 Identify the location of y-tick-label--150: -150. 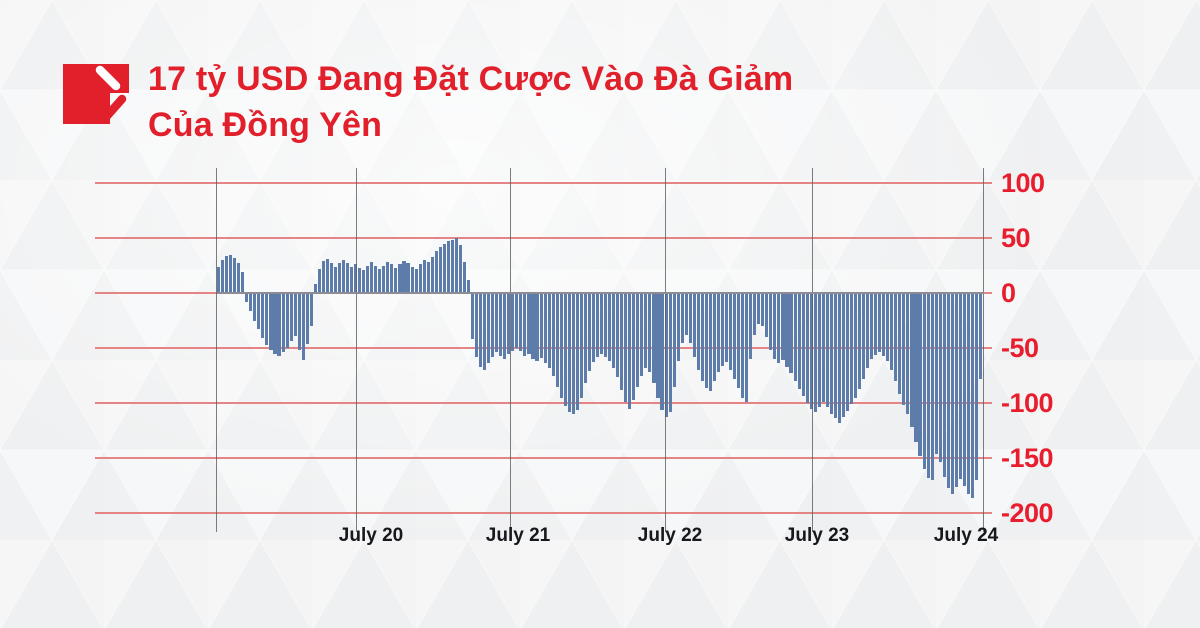
(1027, 458).